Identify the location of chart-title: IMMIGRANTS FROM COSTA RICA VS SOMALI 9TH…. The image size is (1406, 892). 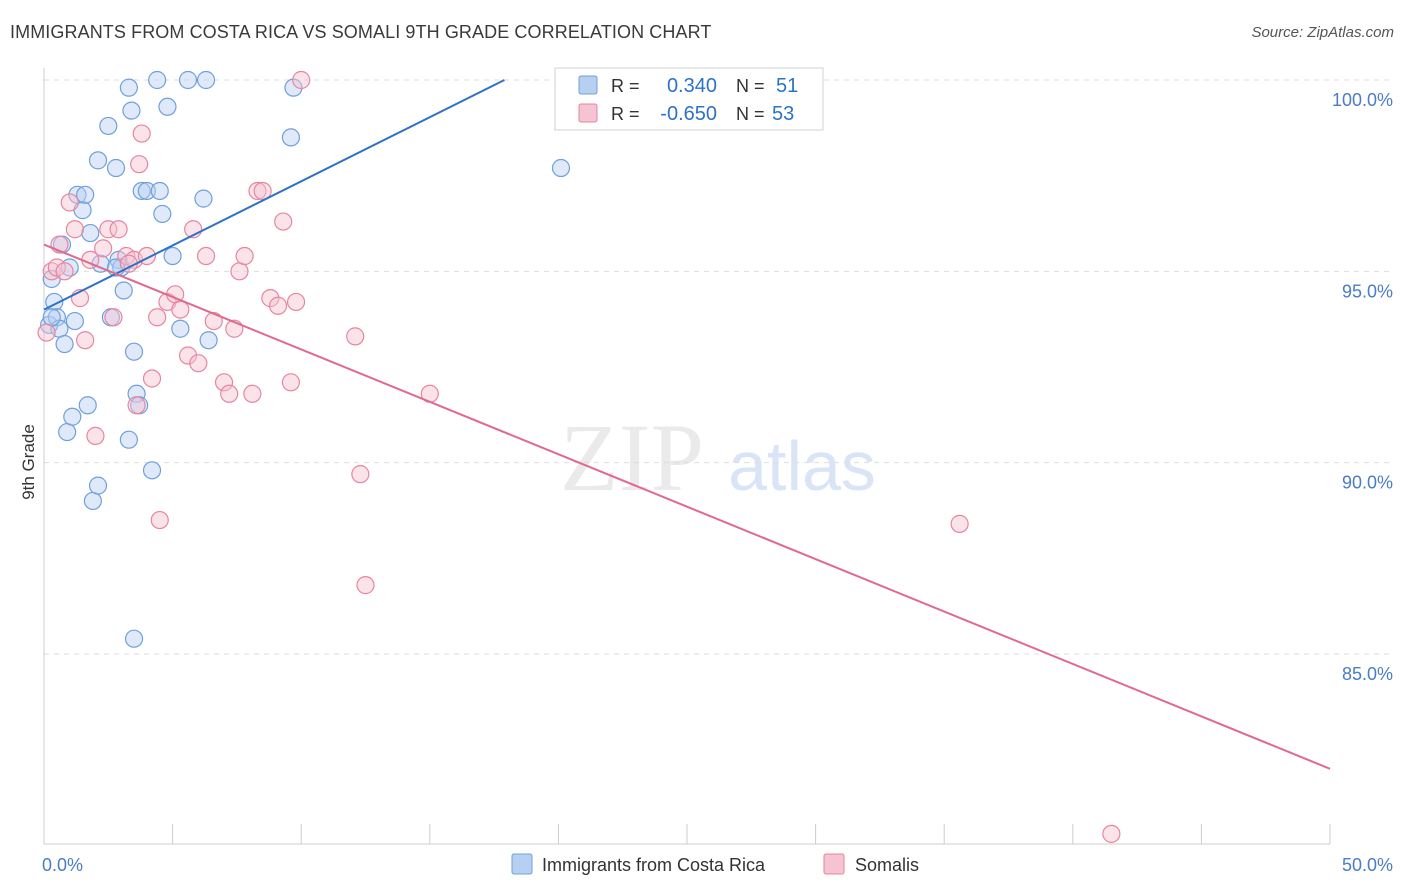
(361, 32).